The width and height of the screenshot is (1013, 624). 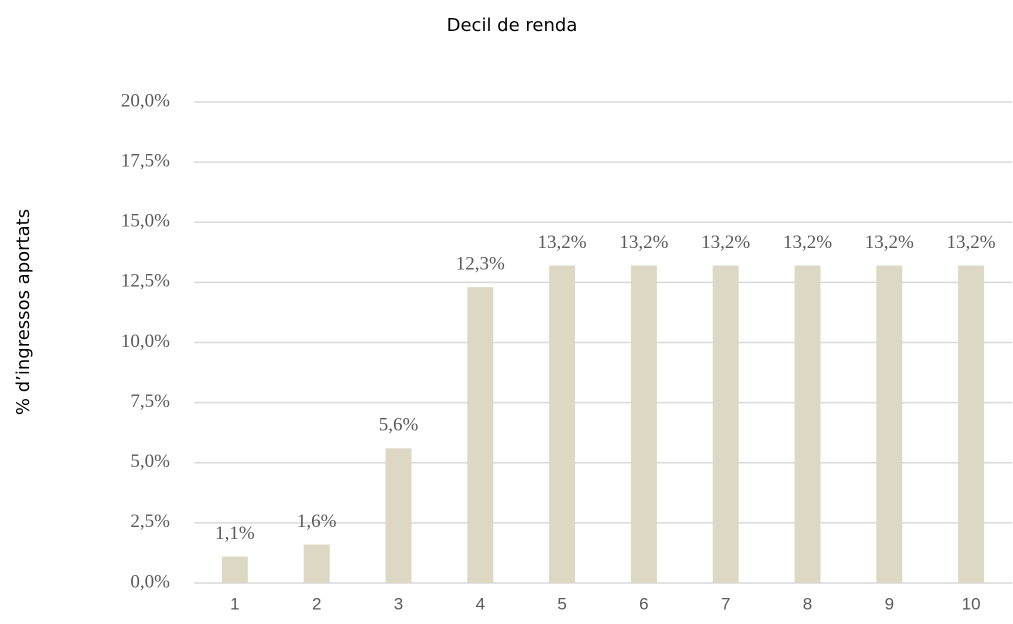 What do you see at coordinates (23, 312) in the screenshot?
I see `y-axis-label: % d’ingressos aportats` at bounding box center [23, 312].